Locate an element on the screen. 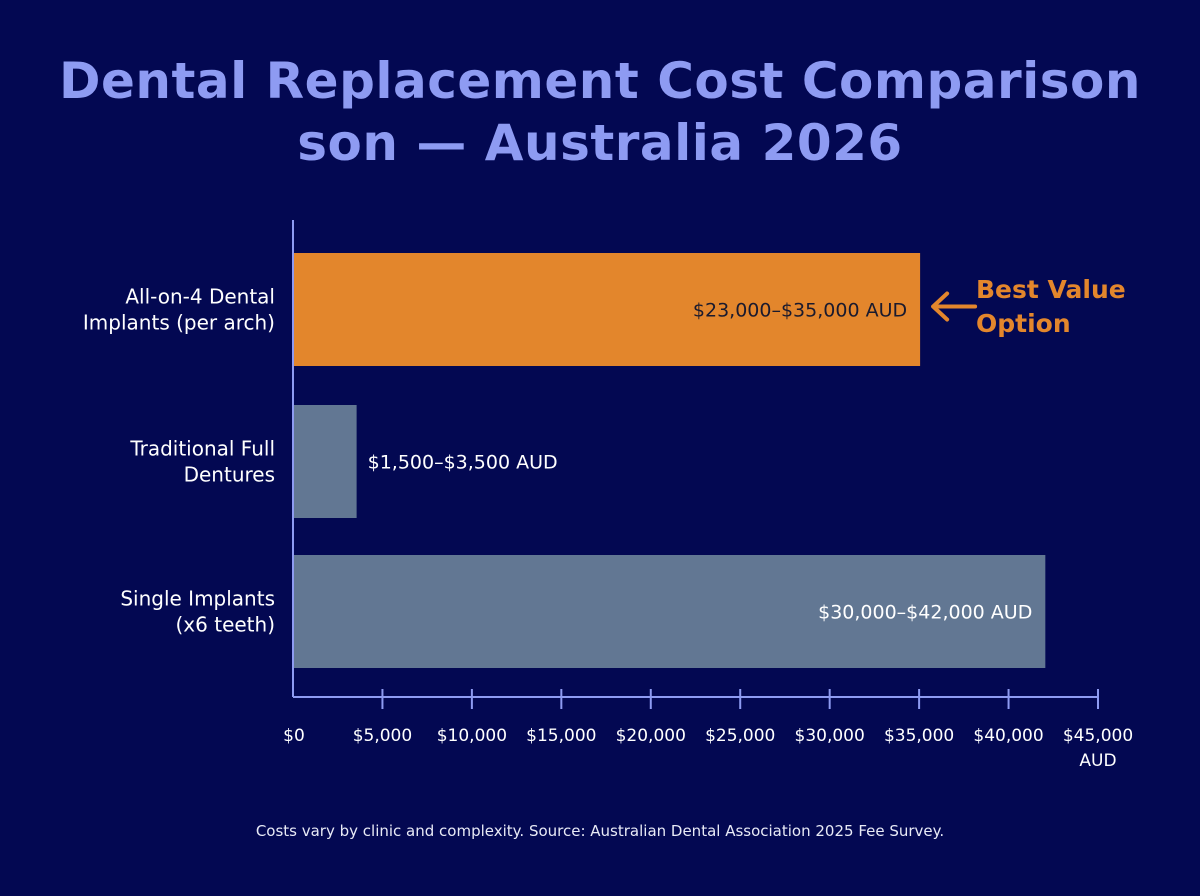 The width and height of the screenshot is (1200, 896). category-label: Traditional Full is located at coordinates (202, 449).